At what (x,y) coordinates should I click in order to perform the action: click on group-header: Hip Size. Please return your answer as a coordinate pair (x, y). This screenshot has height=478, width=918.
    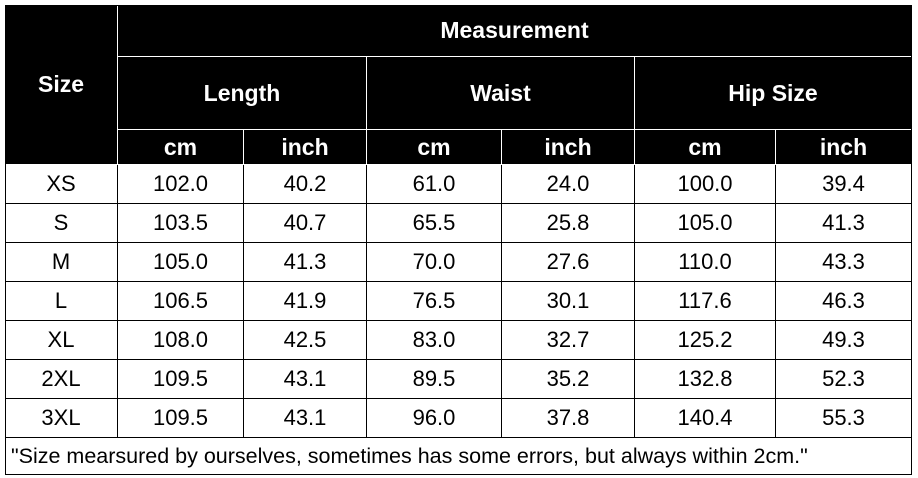
    Looking at the image, I should click on (773, 93).